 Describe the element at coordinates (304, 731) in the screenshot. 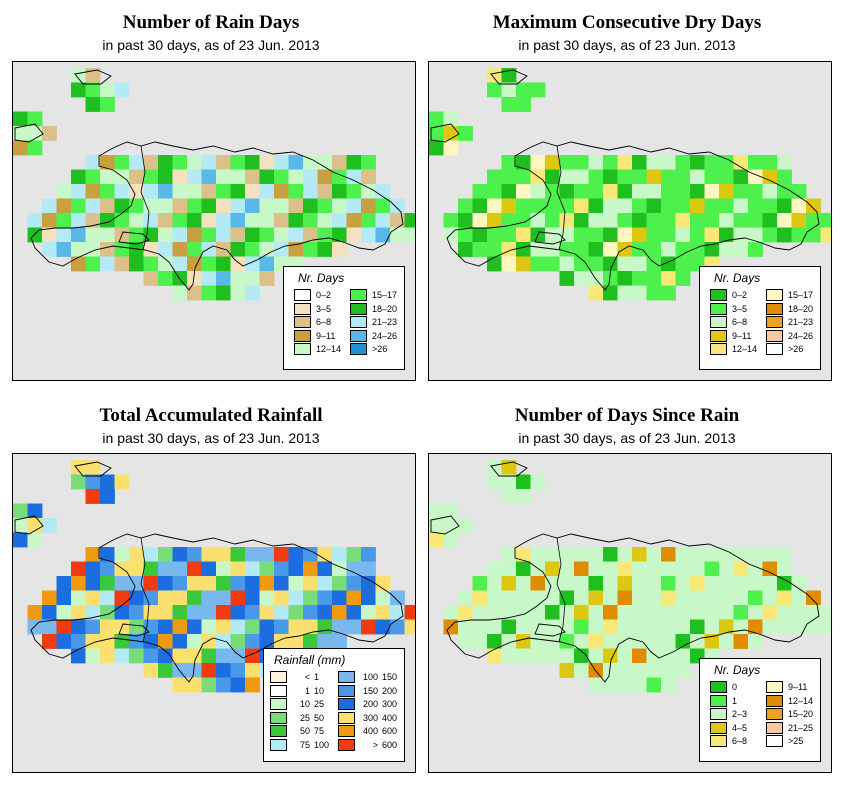

I see `legend-range-low: 50` at that location.